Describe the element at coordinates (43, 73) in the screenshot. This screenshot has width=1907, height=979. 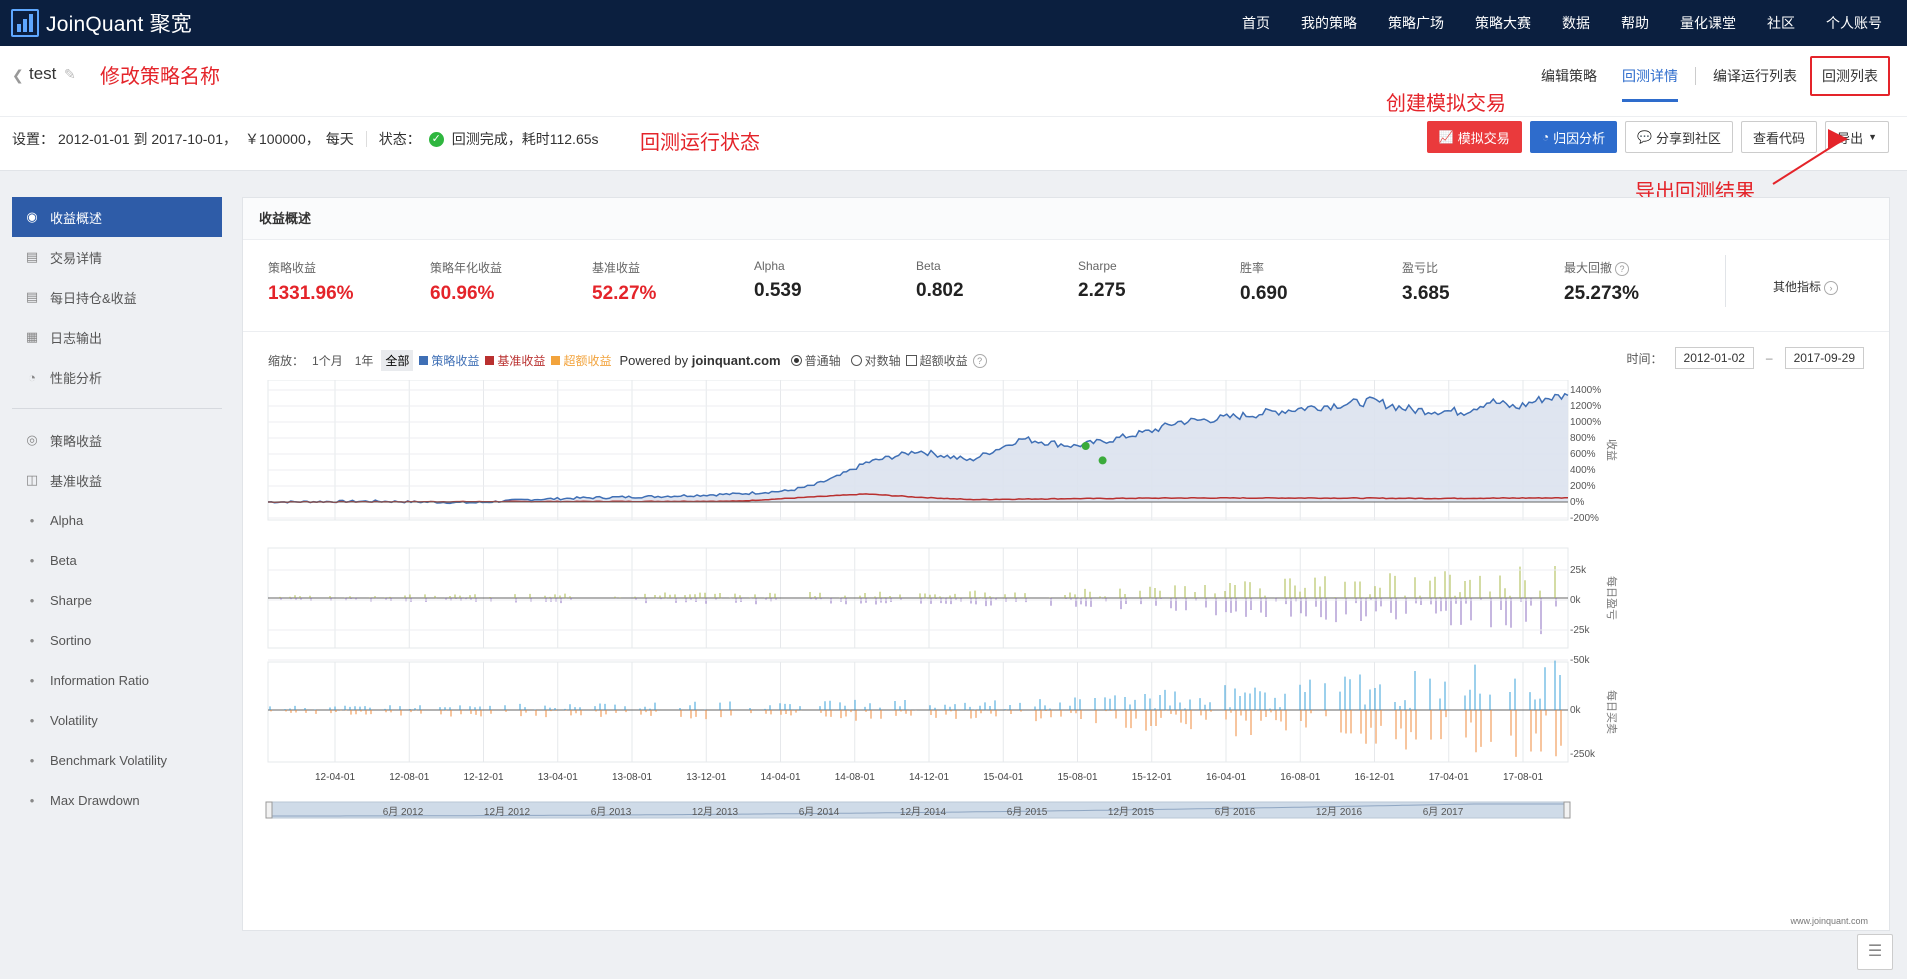
I see `strategy-name: test` at that location.